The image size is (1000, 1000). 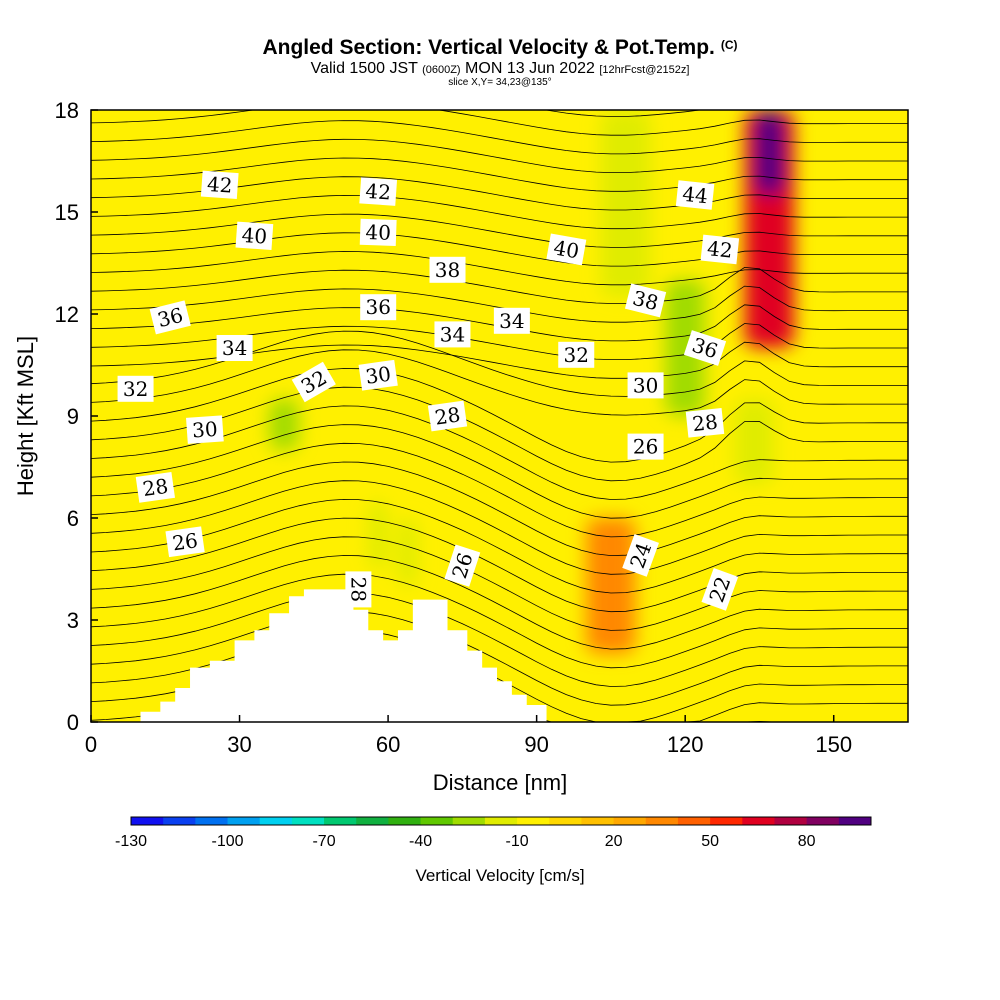 I want to click on x-axis-label: Distance [nm], so click(x=500, y=782).